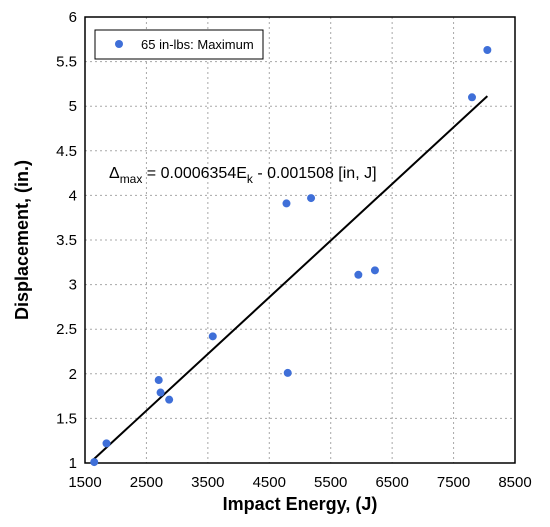  Describe the element at coordinates (207, 482) in the screenshot. I see `x-tick-label: 3500` at that location.